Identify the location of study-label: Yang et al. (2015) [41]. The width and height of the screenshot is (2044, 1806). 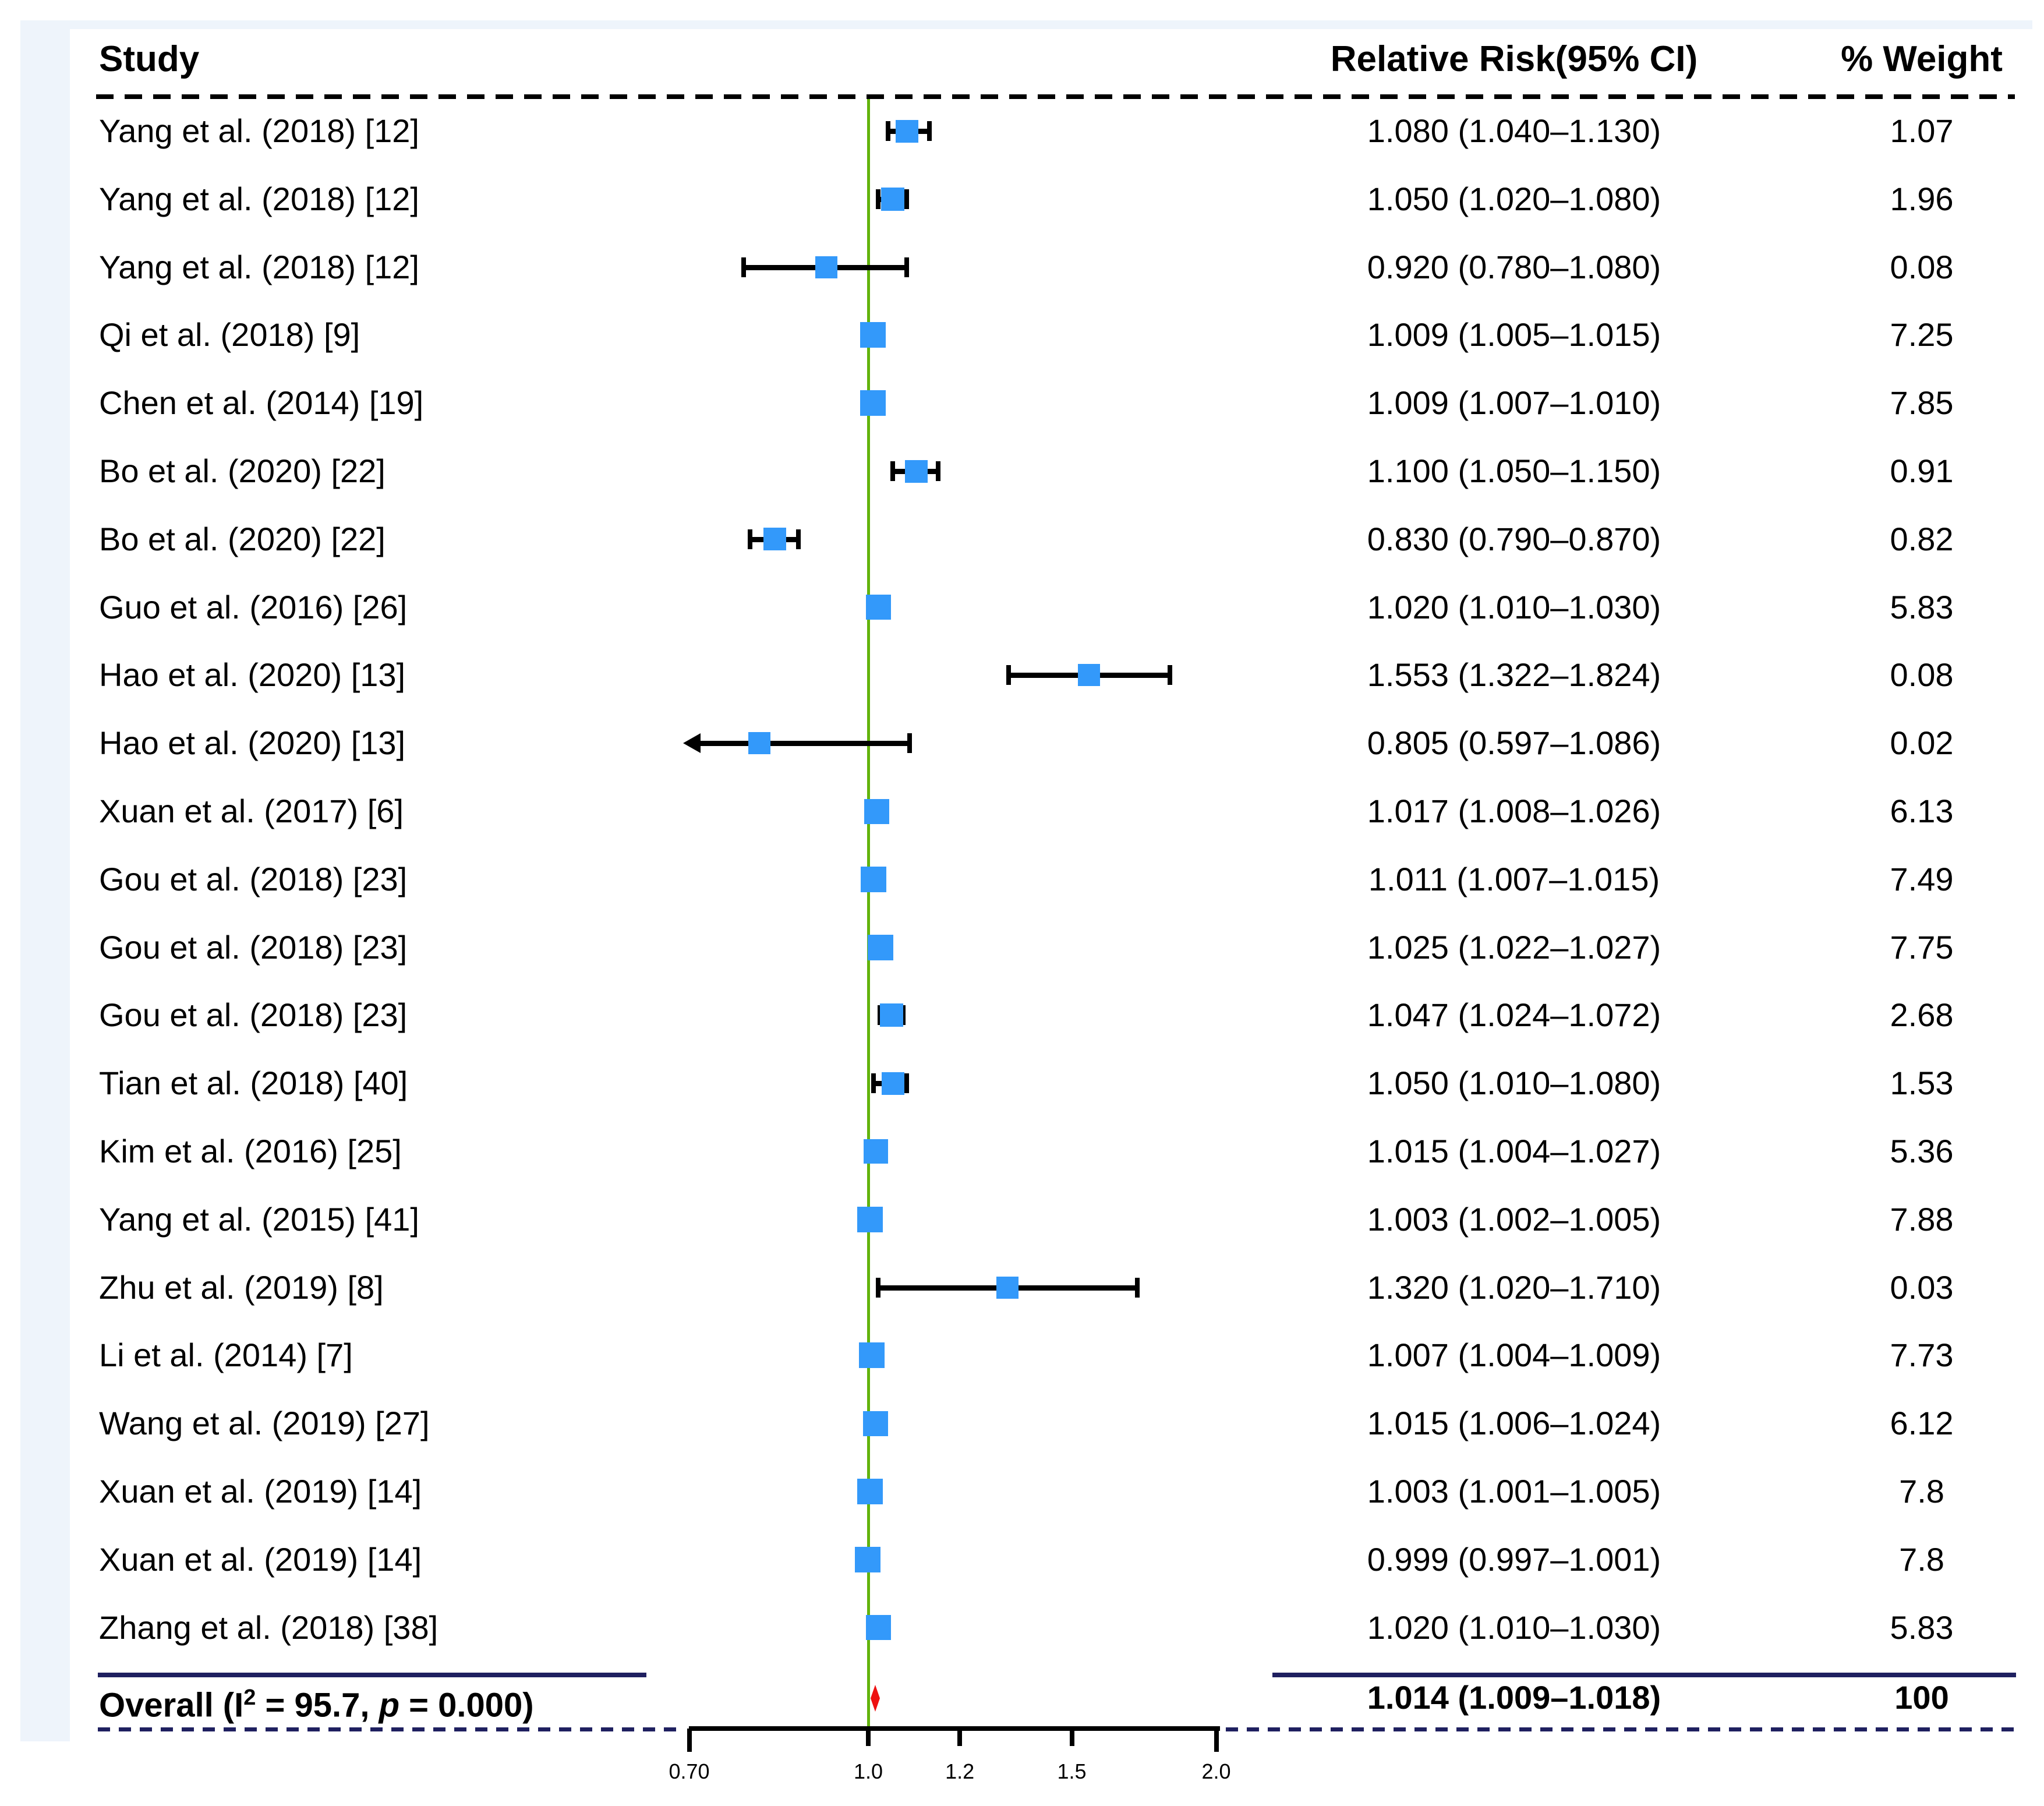
(259, 1219).